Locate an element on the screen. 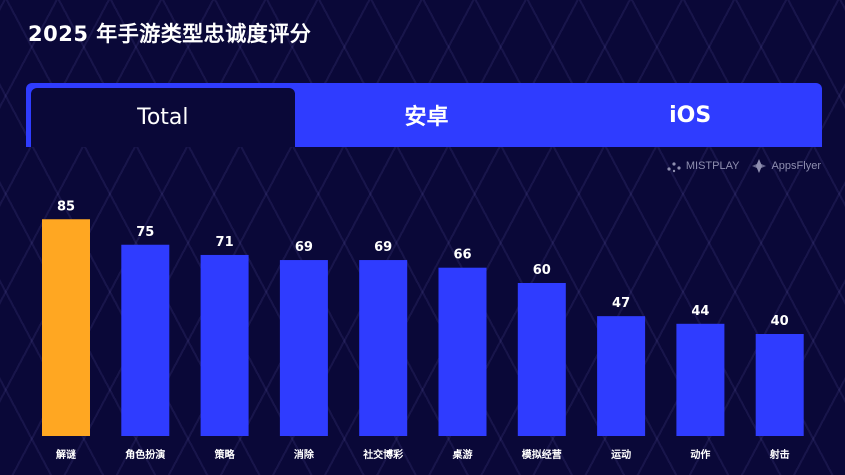 This screenshot has height=475, width=845. category-label: 解谜 is located at coordinates (66, 454).